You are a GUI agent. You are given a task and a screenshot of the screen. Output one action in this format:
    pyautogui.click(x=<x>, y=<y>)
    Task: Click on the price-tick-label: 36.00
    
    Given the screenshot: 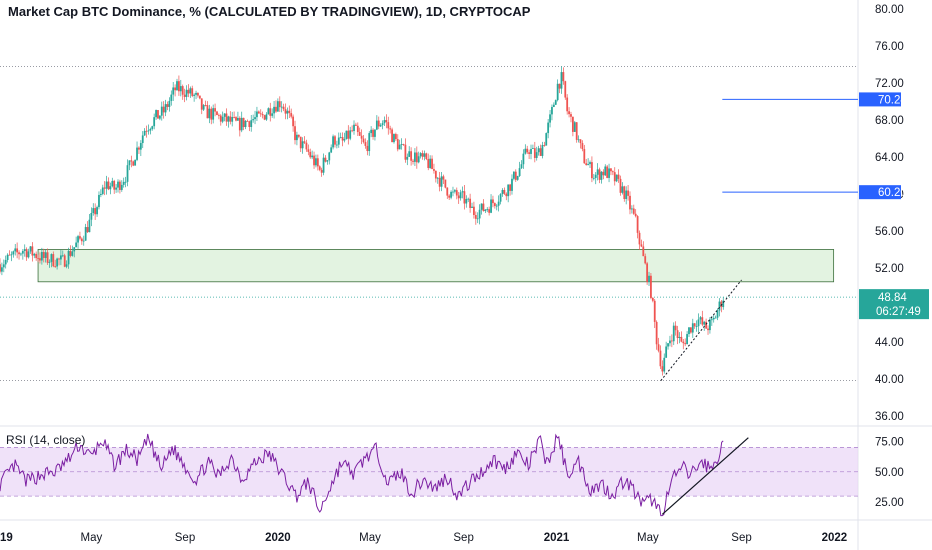 What is the action you would take?
    pyautogui.click(x=889, y=417)
    